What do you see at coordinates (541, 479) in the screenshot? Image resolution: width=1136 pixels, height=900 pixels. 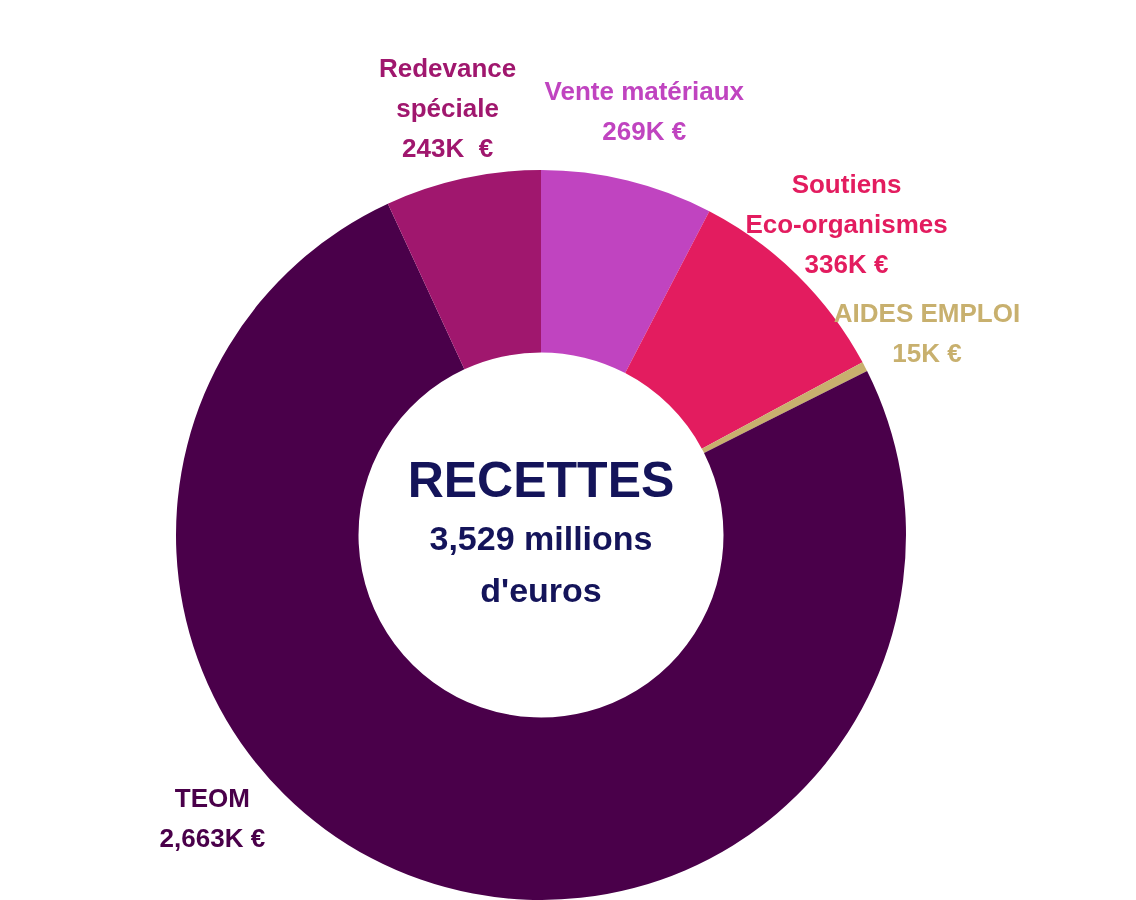 I see `text: RECETTES` at bounding box center [541, 479].